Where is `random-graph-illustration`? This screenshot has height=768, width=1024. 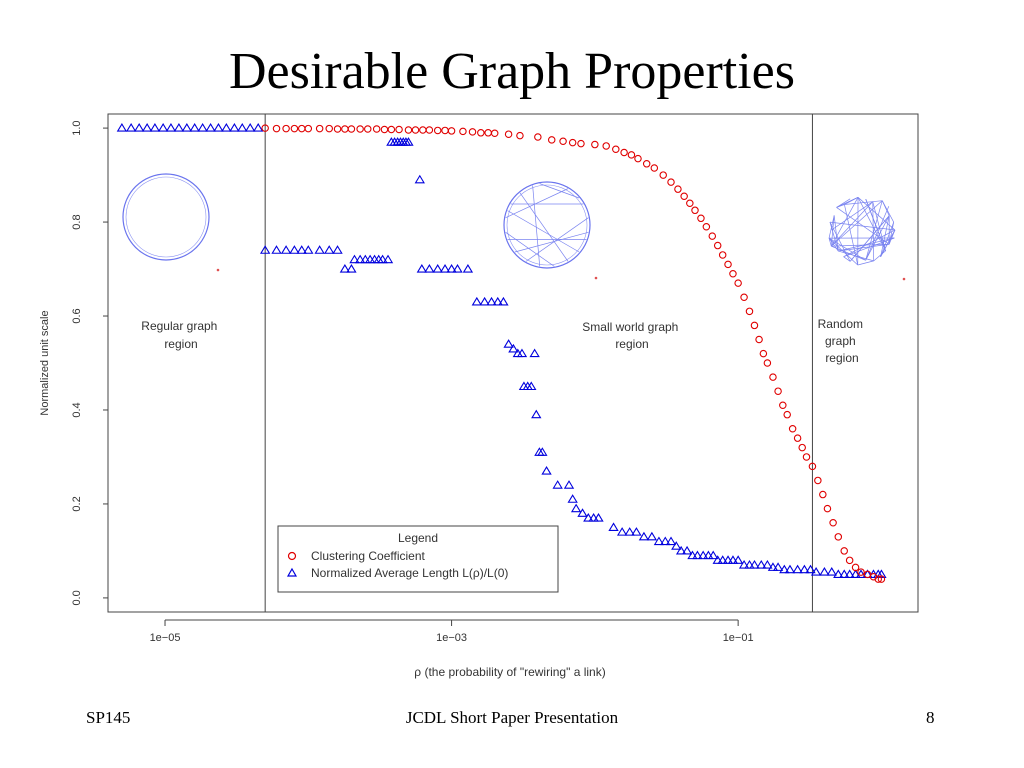 random-graph-illustration is located at coordinates (867, 238).